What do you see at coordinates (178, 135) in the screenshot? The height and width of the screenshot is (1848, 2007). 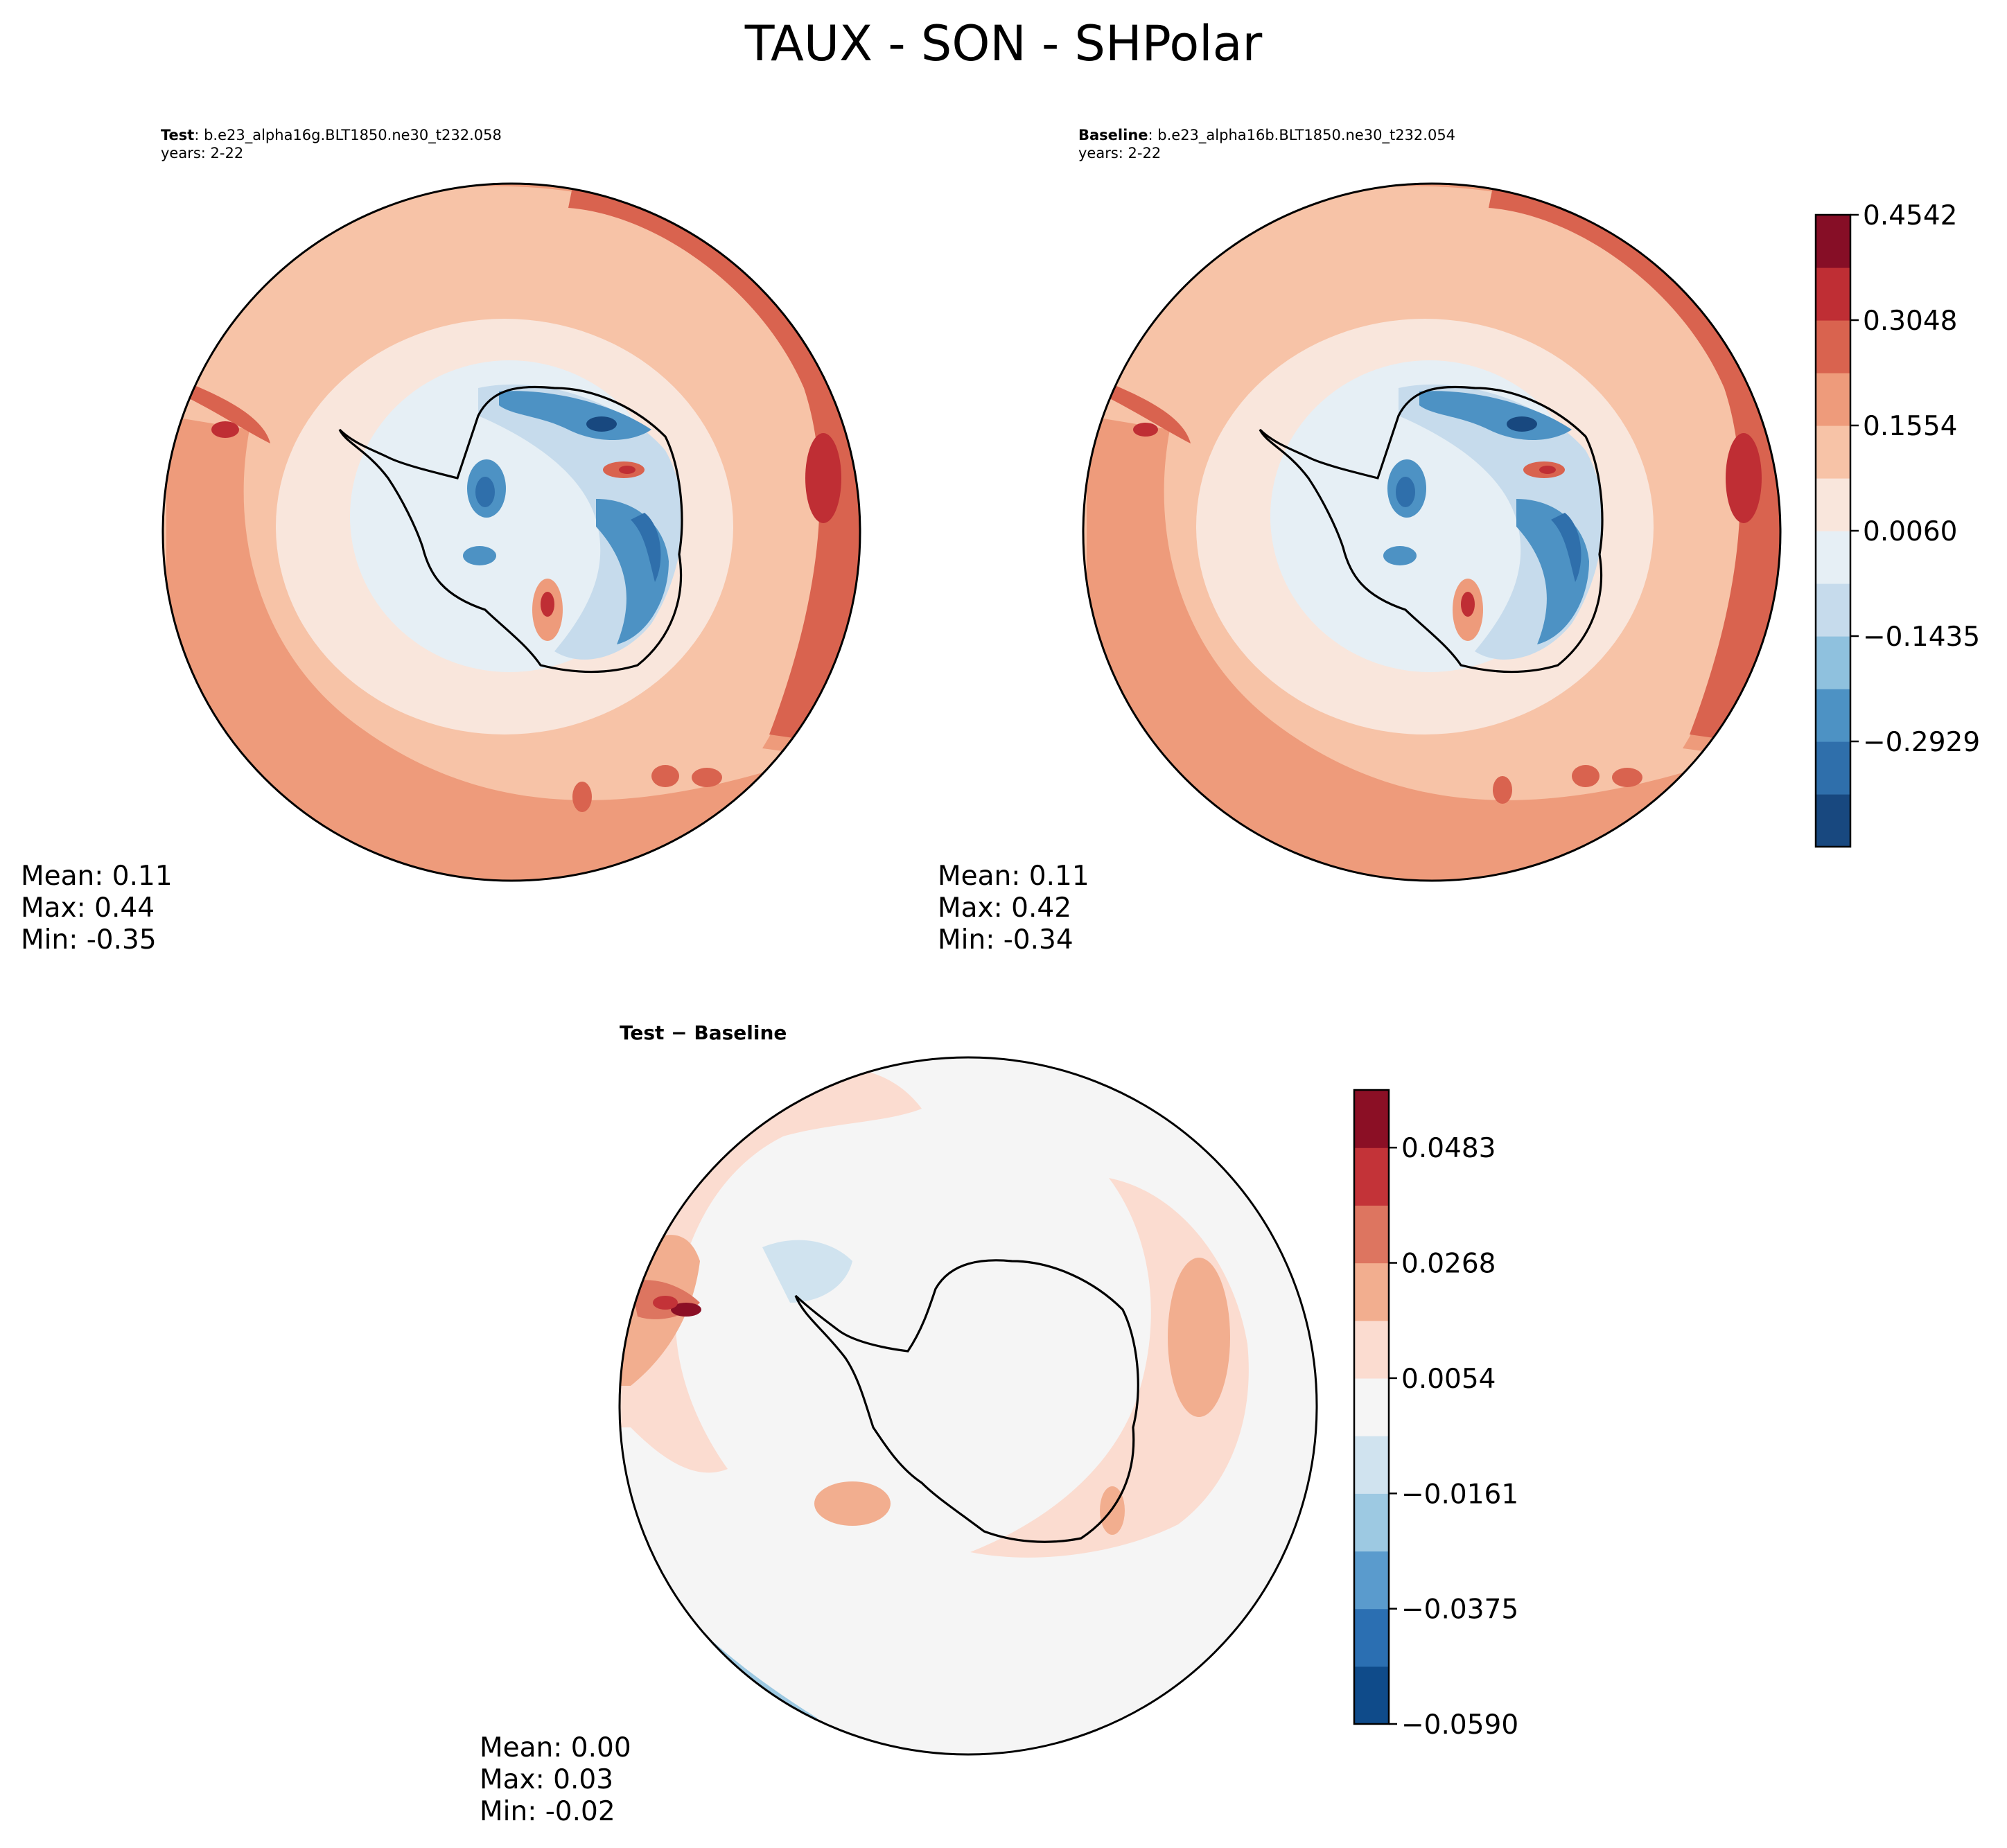 I see `test-label: Test` at bounding box center [178, 135].